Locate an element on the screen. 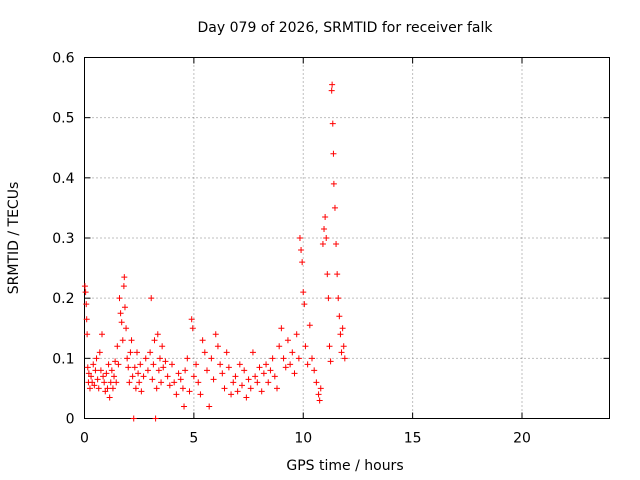 This screenshot has width=640, height=480. y-tick-label: 0.5 is located at coordinates (63, 119).